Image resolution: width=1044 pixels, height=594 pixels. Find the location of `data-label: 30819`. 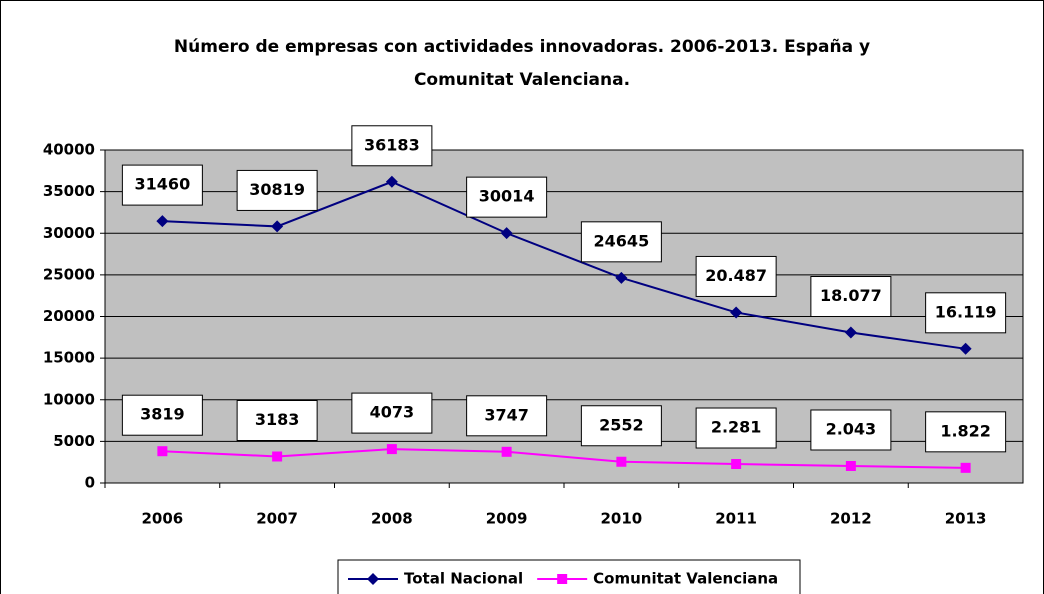

data-label: 30819 is located at coordinates (277, 189).